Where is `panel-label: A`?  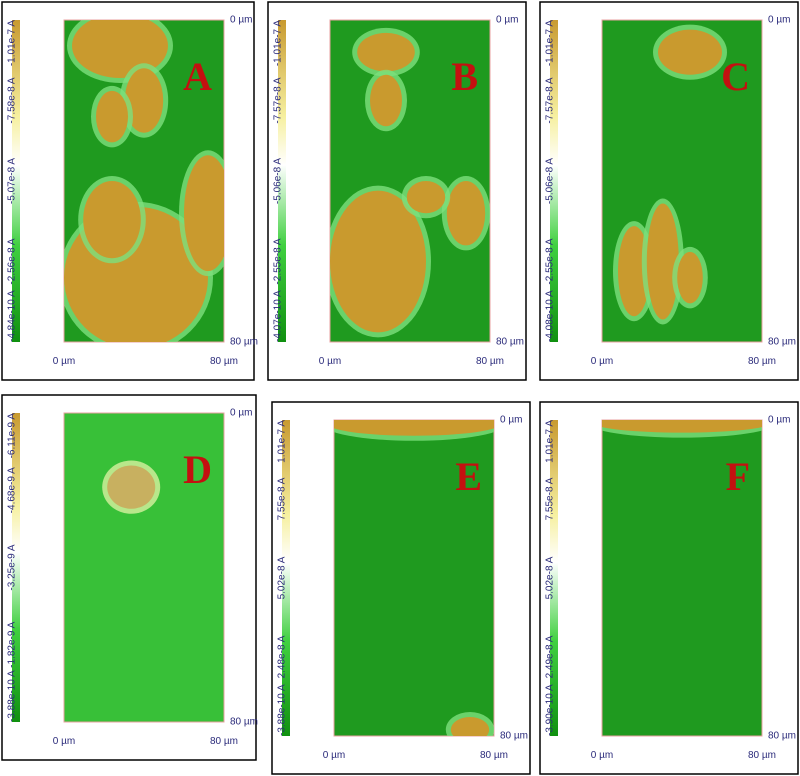
panel-label: A is located at coordinates (197, 76).